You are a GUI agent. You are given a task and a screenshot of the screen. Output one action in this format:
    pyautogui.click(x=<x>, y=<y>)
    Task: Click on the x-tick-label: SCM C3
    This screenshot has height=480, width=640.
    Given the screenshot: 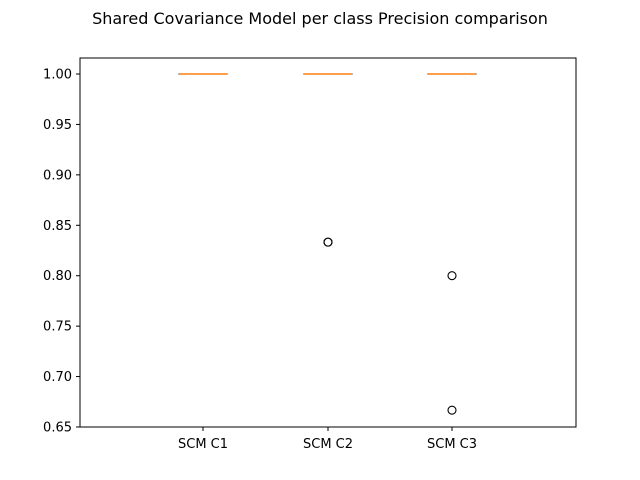 What is the action you would take?
    pyautogui.click(x=452, y=444)
    